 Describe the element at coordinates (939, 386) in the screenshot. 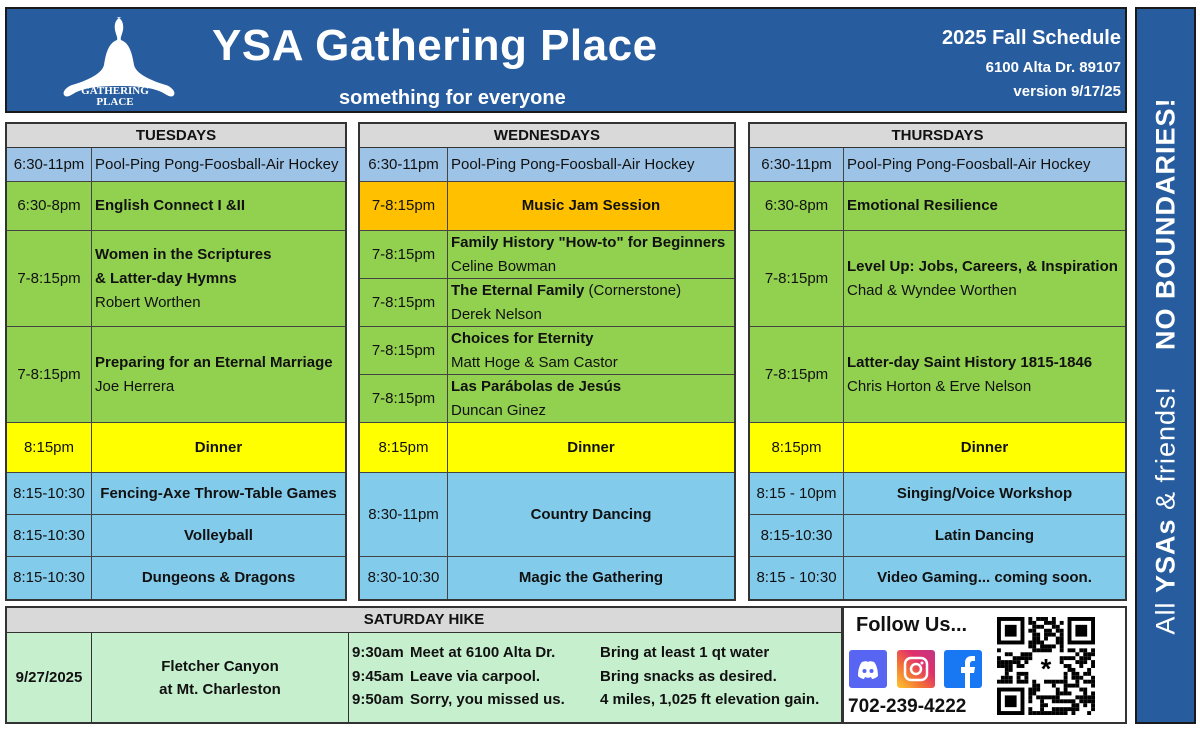

I see `activity-presenter: Chris Horton & Erve Nelson` at that location.